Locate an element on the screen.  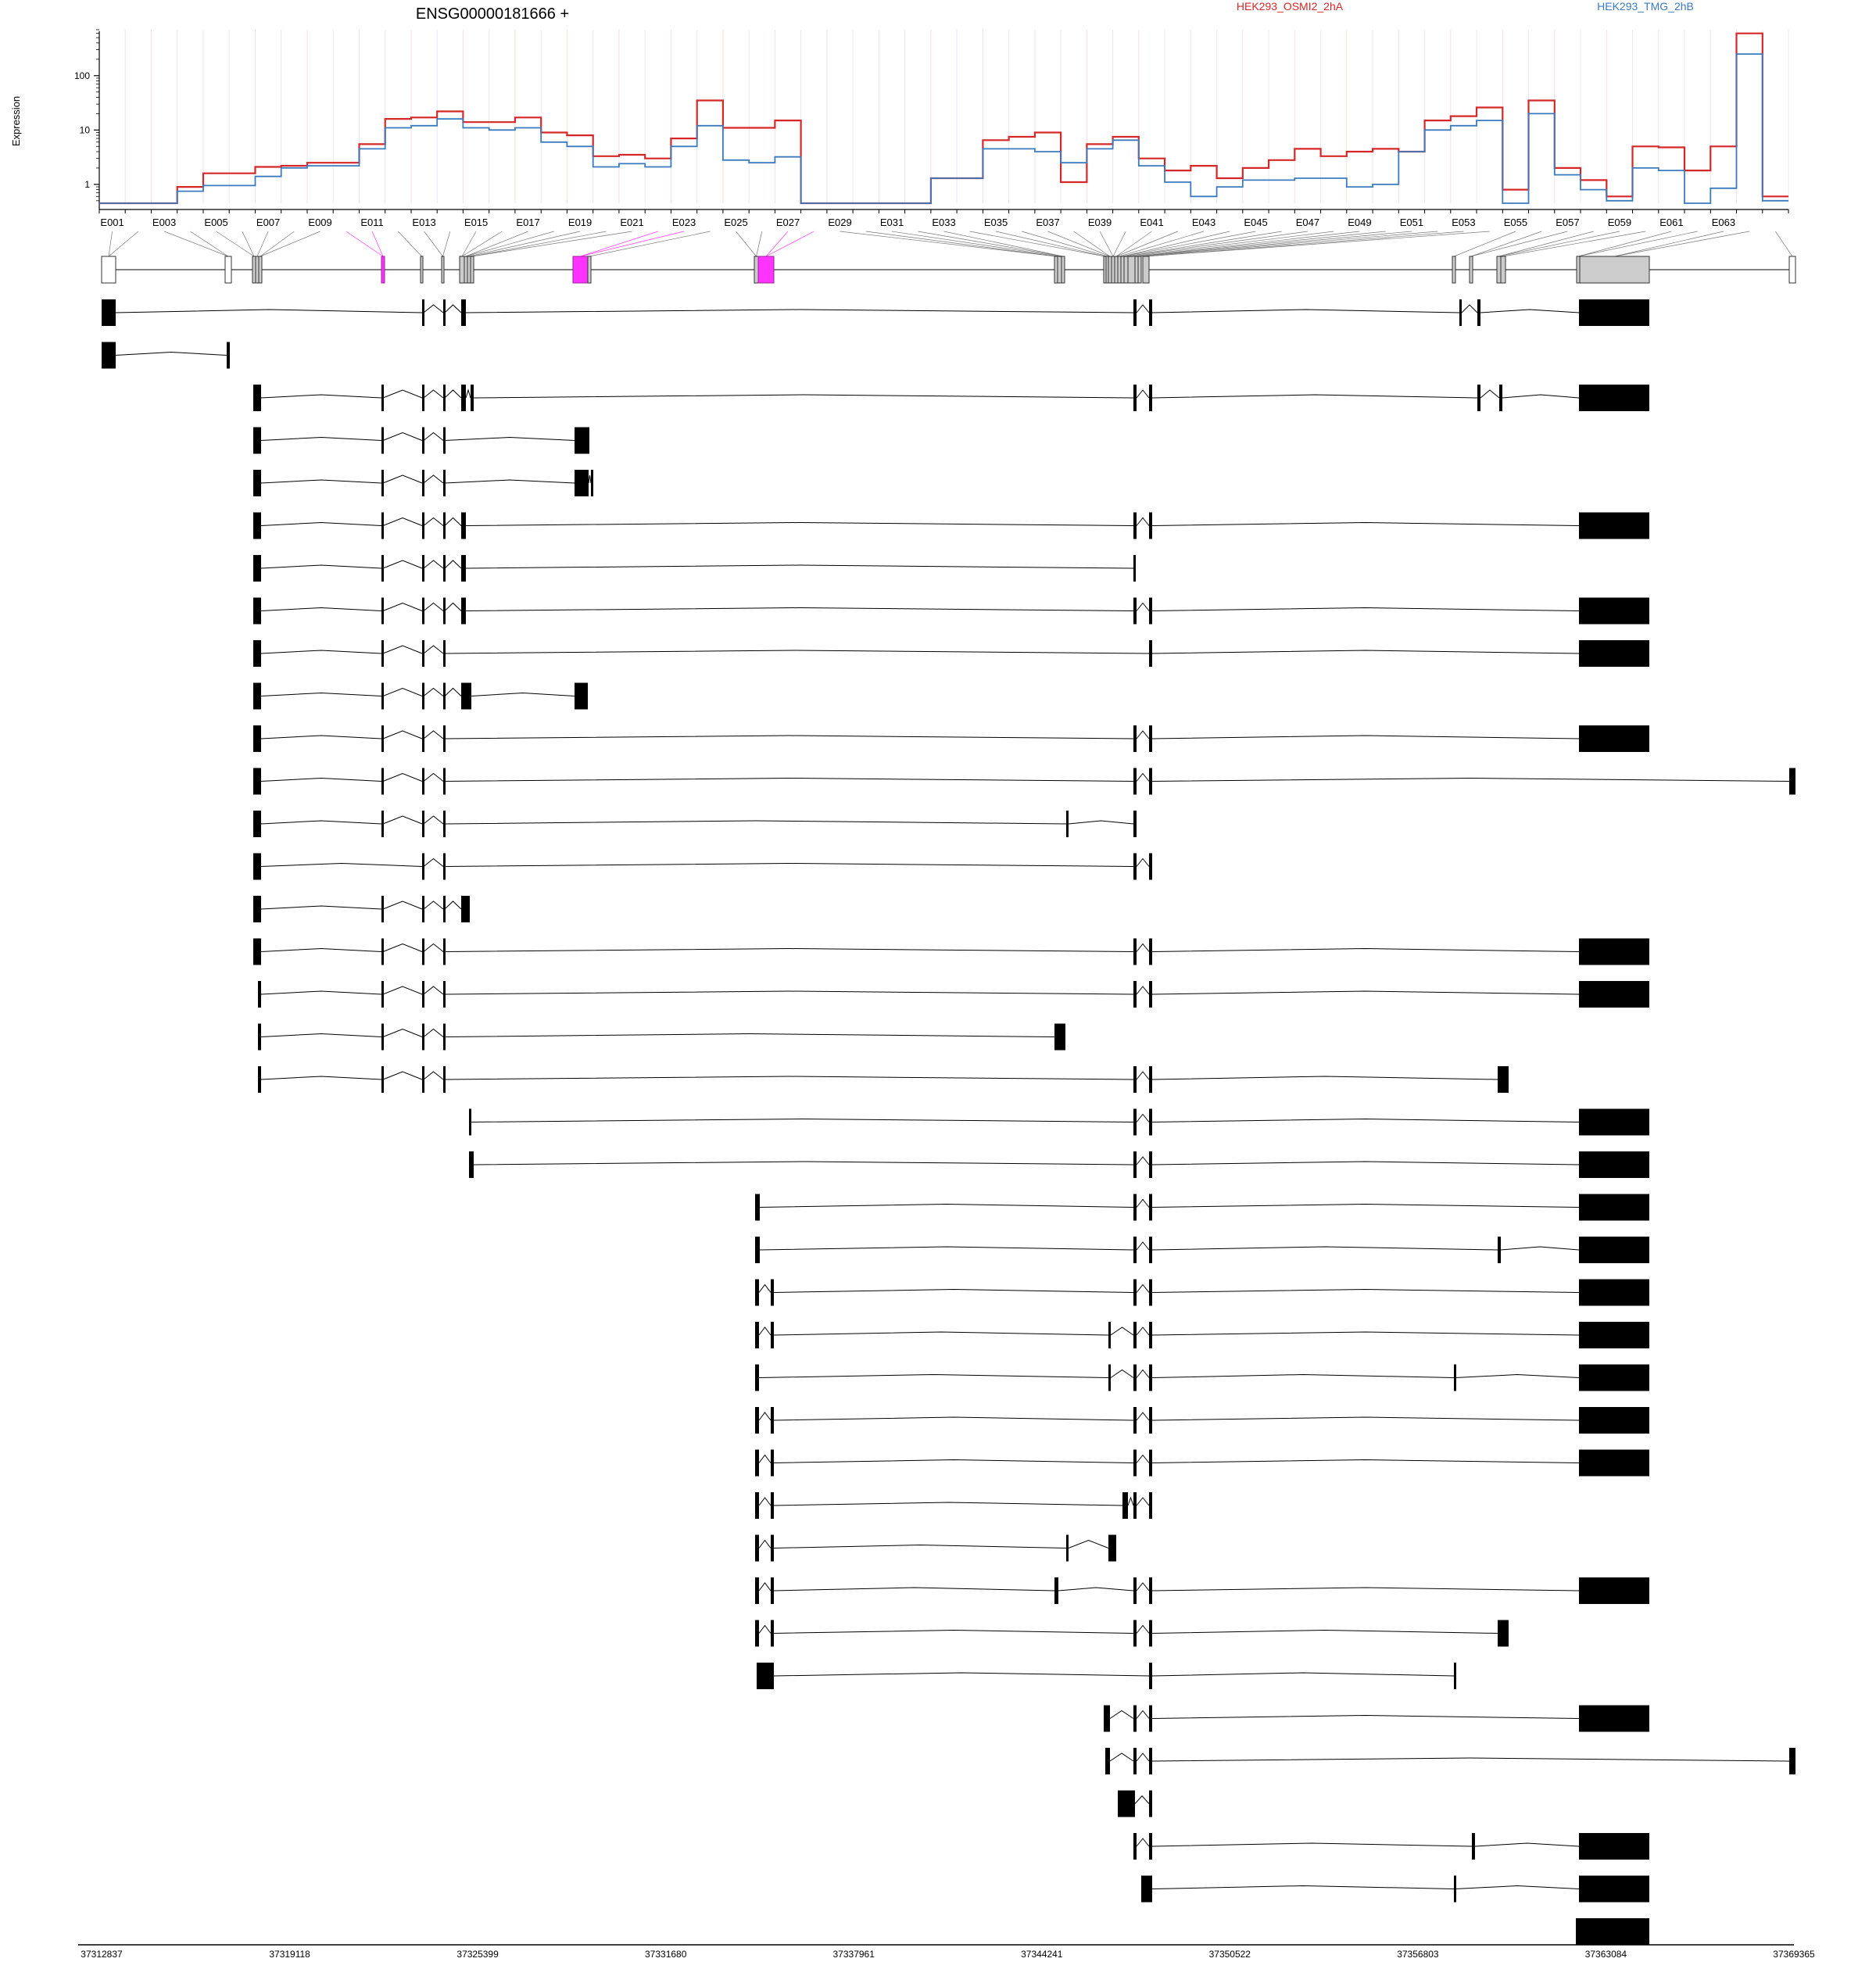
exon-label: E059 is located at coordinates (1619, 223).